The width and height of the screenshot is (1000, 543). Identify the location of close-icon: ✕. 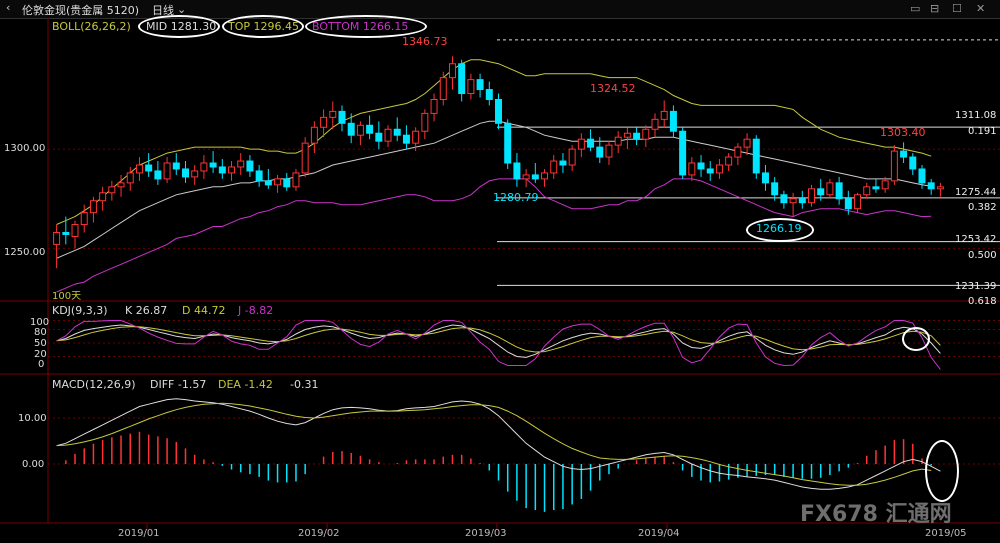
(981, 8).